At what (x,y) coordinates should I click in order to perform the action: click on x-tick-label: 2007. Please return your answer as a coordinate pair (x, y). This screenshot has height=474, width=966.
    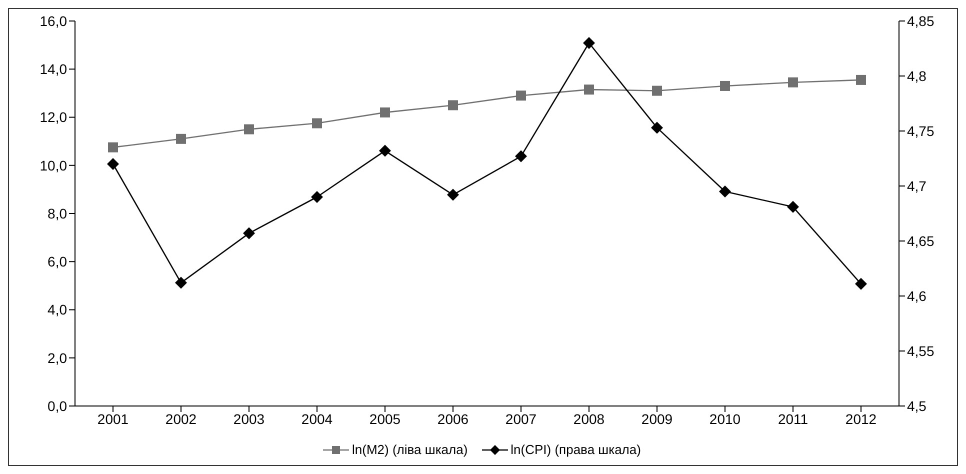
    Looking at the image, I should click on (521, 418).